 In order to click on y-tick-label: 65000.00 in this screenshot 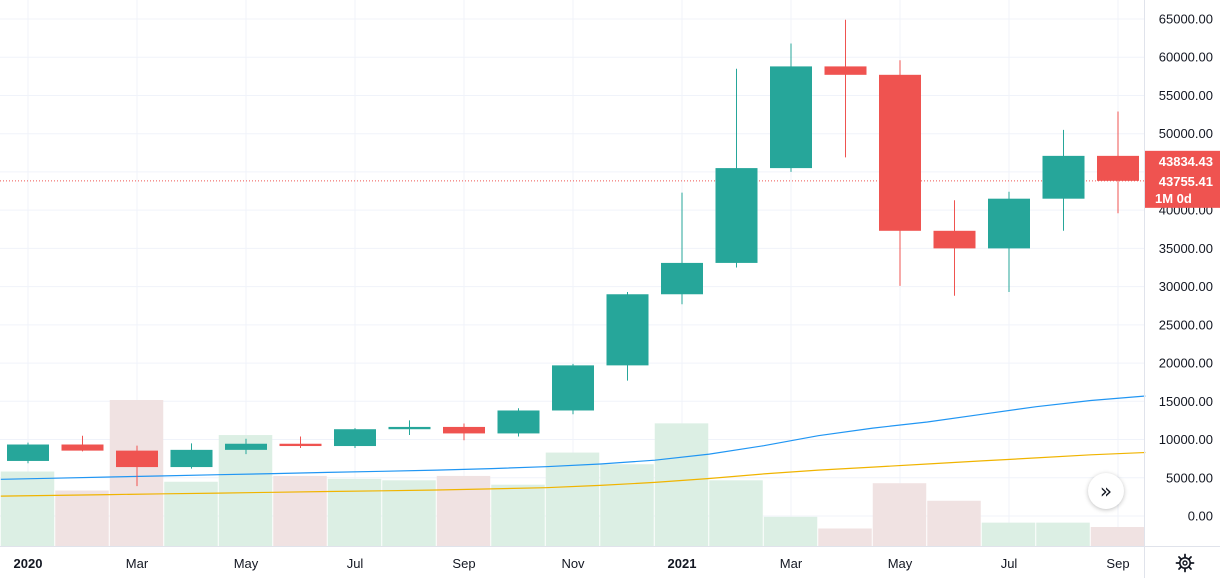, I will do `click(1186, 19)`.